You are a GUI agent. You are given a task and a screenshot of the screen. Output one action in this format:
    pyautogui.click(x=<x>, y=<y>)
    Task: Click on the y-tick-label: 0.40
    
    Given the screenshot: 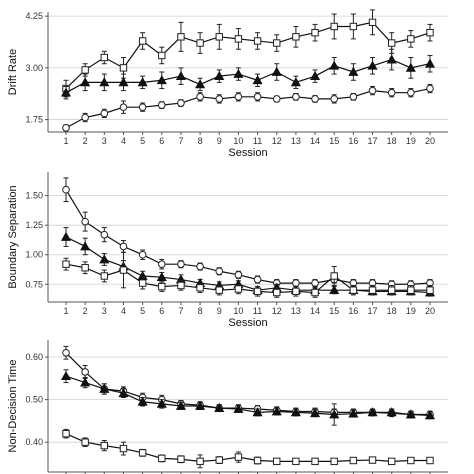 What is the action you would take?
    pyautogui.click(x=34, y=442)
    